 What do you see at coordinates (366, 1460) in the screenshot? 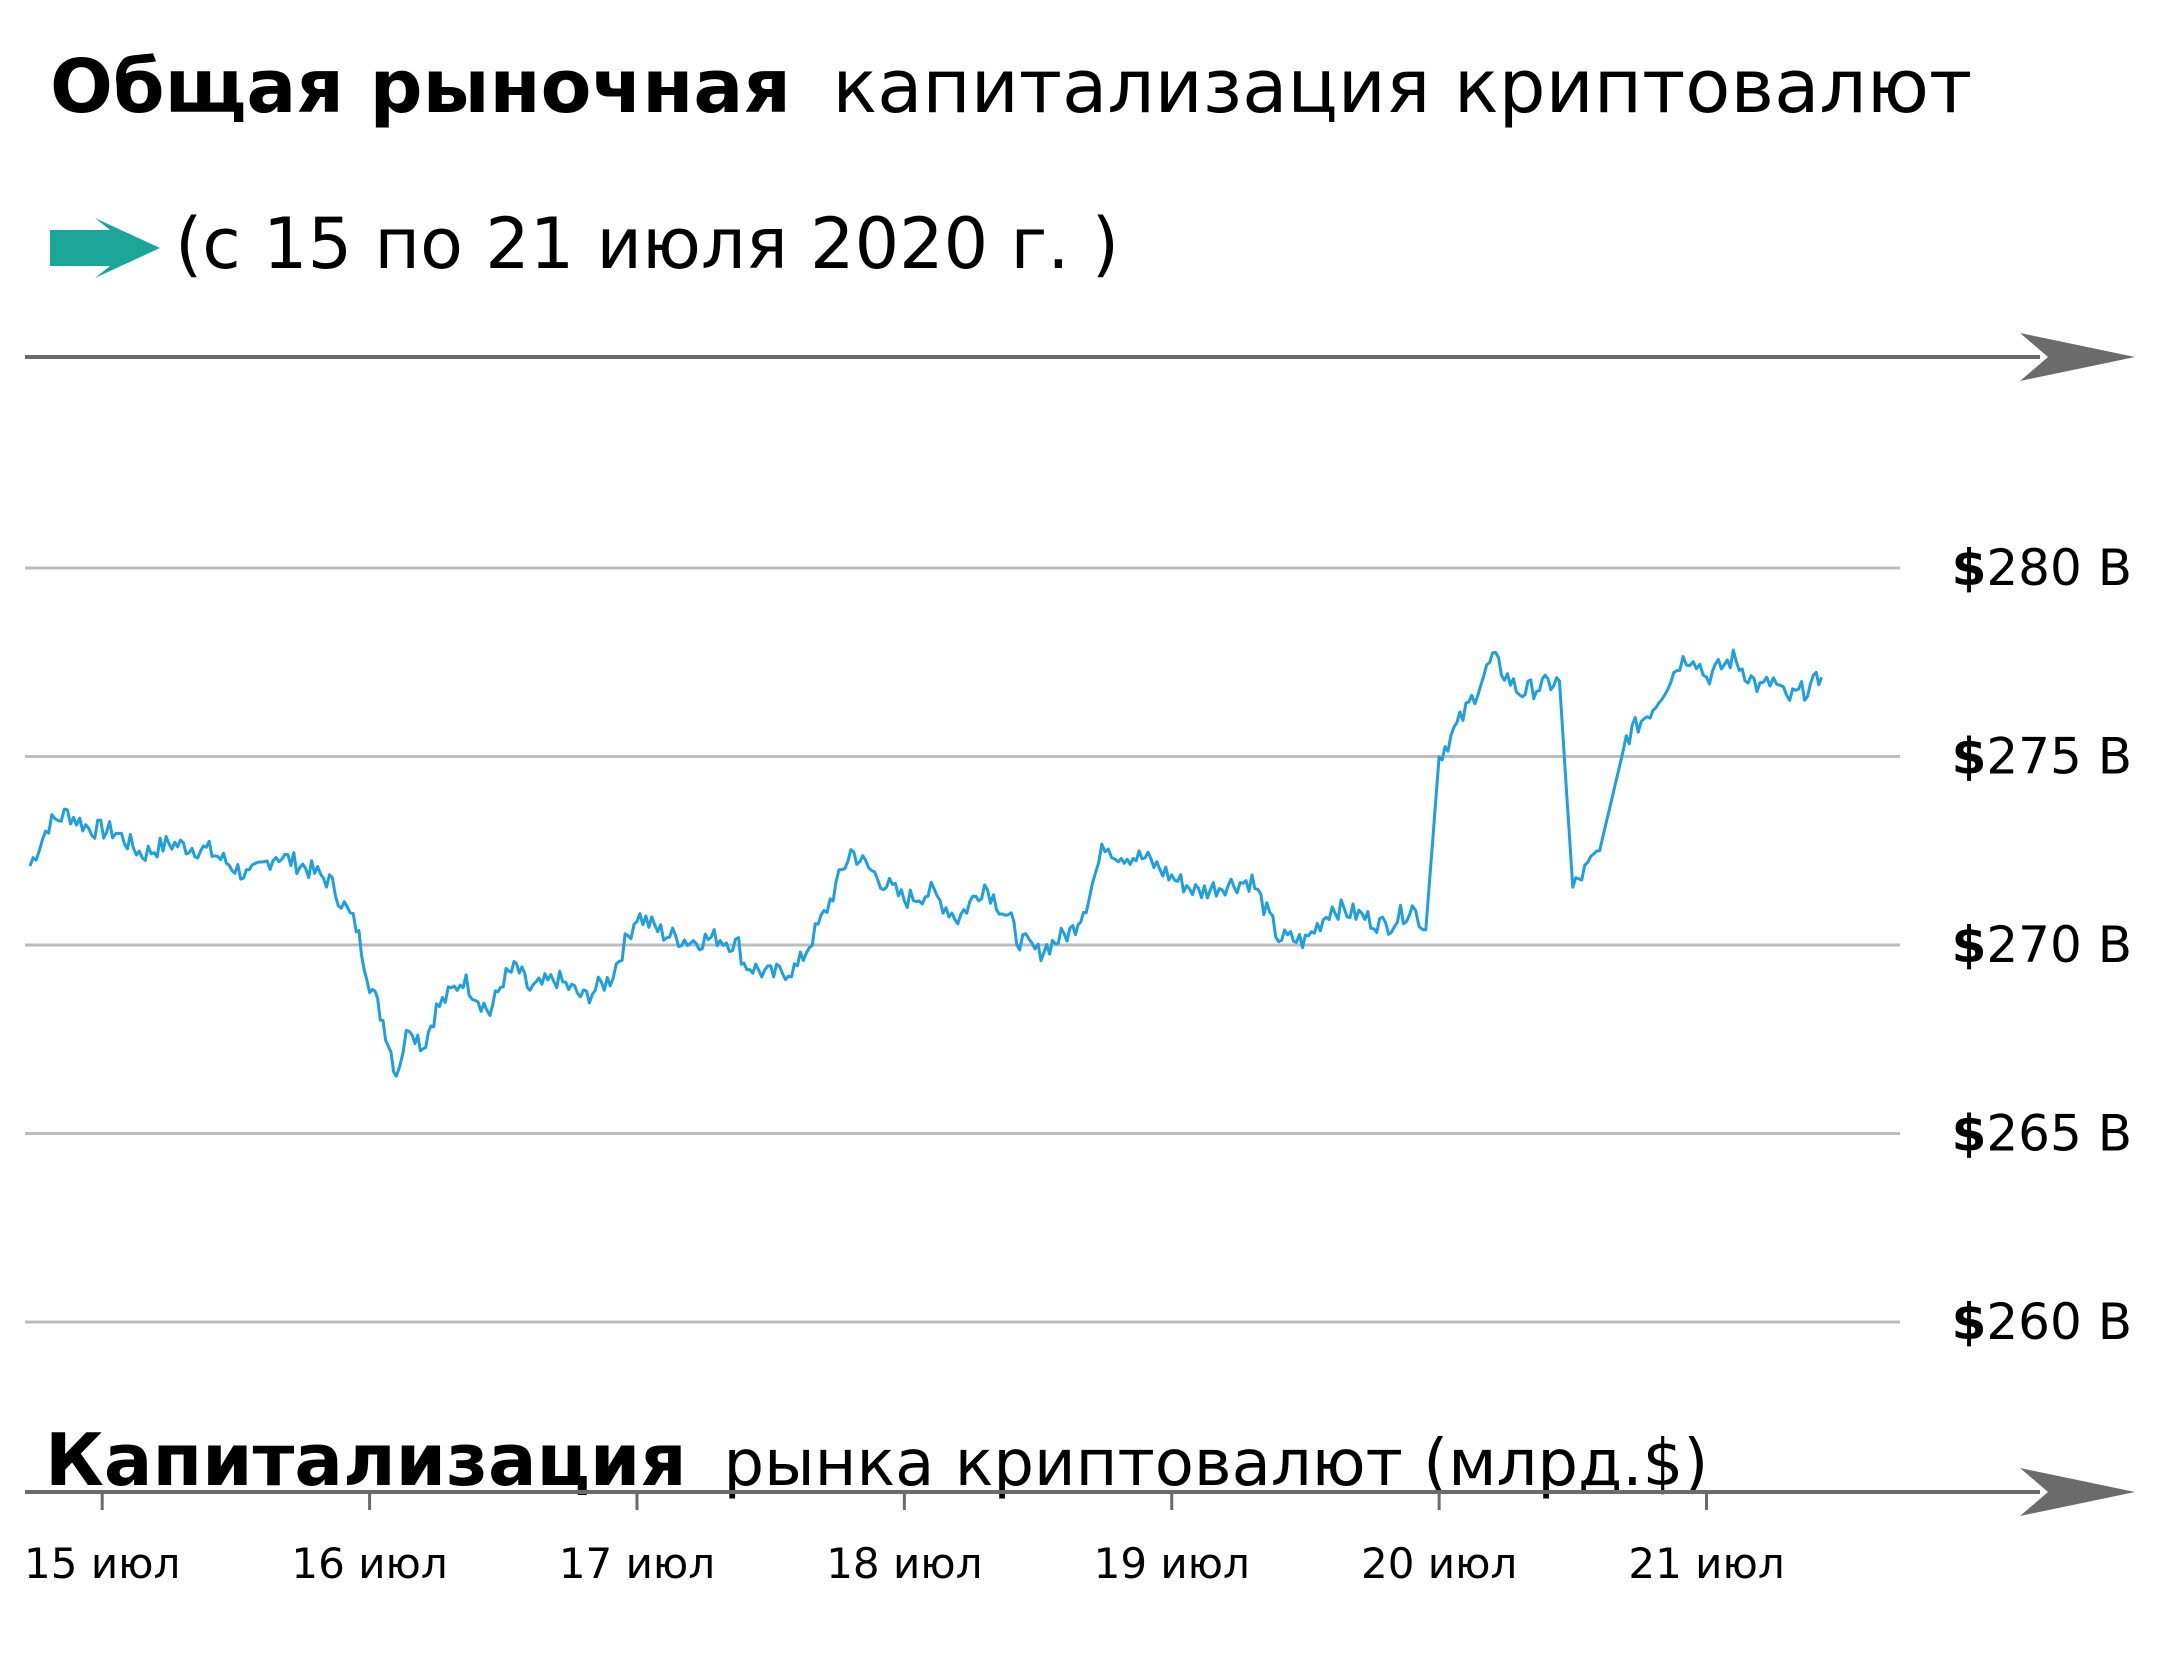
I see `x-axis-label-bold: Капитализация` at bounding box center [366, 1460].